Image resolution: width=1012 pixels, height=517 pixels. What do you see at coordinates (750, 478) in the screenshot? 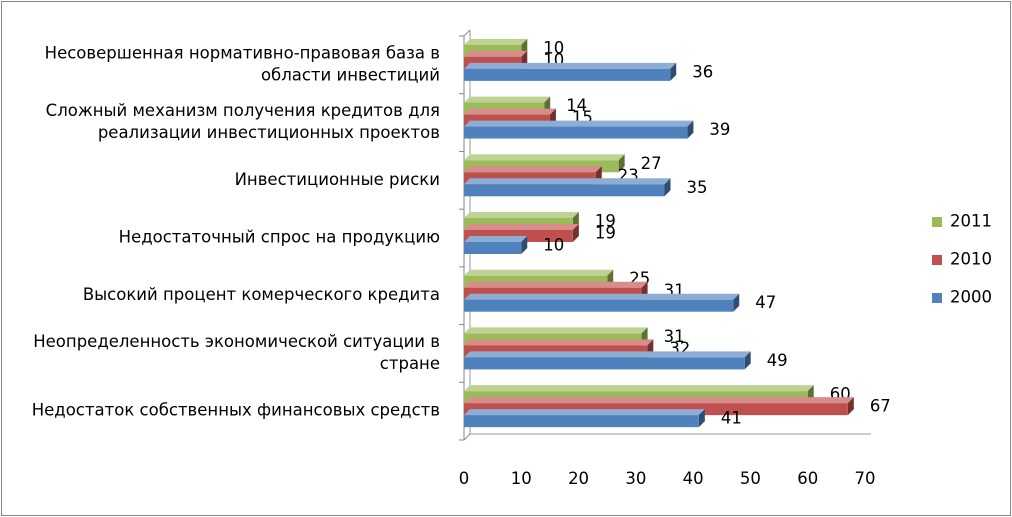
I see `x-tick-label: 50` at bounding box center [750, 478].